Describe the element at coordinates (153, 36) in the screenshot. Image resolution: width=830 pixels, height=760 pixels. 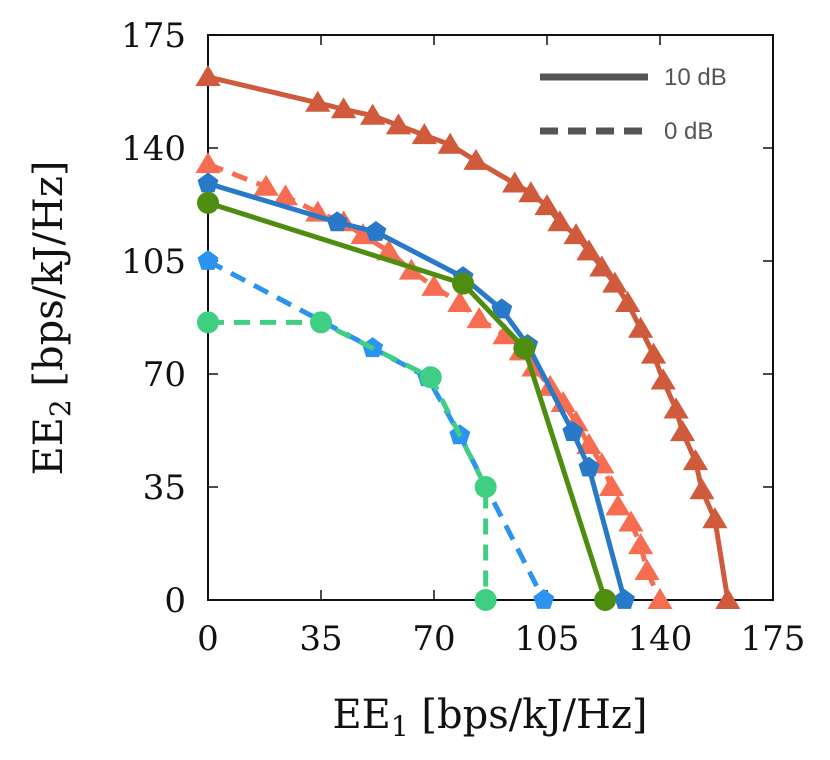
I see `y-tick-label: 175` at that location.